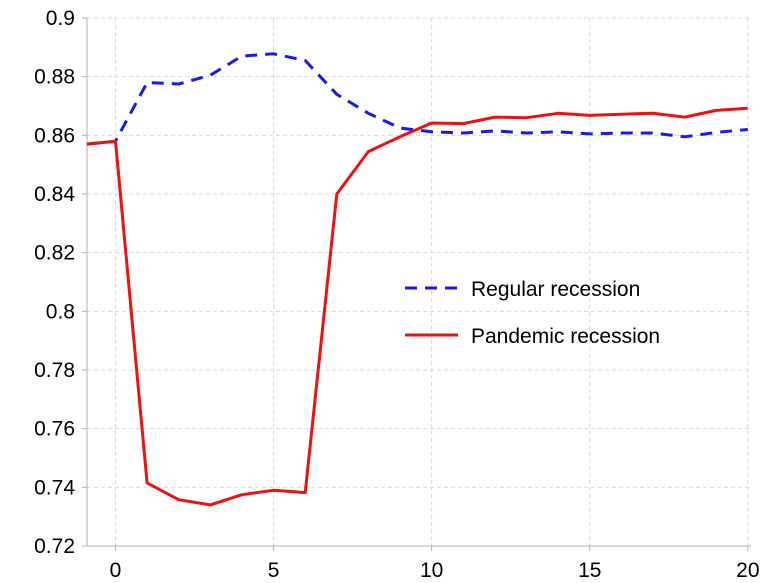  I want to click on y-tick-label: 0.88, so click(54, 77).